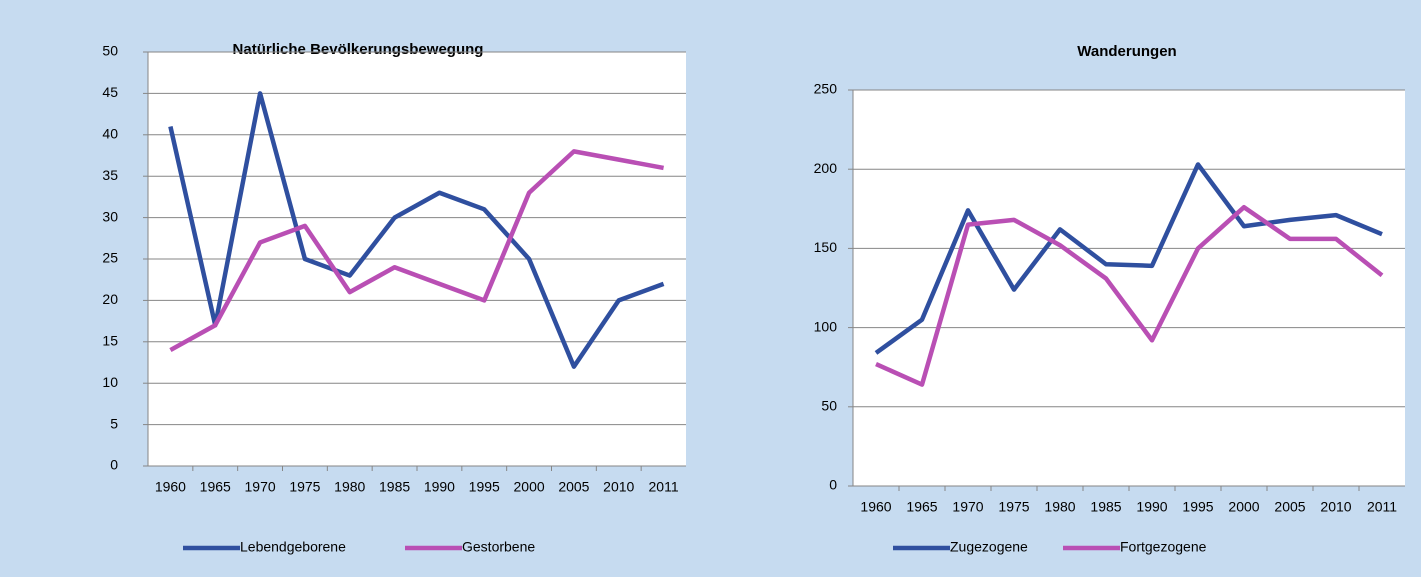 Image resolution: width=1421 pixels, height=577 pixels. I want to click on y-tick-label: 40, so click(110, 134).